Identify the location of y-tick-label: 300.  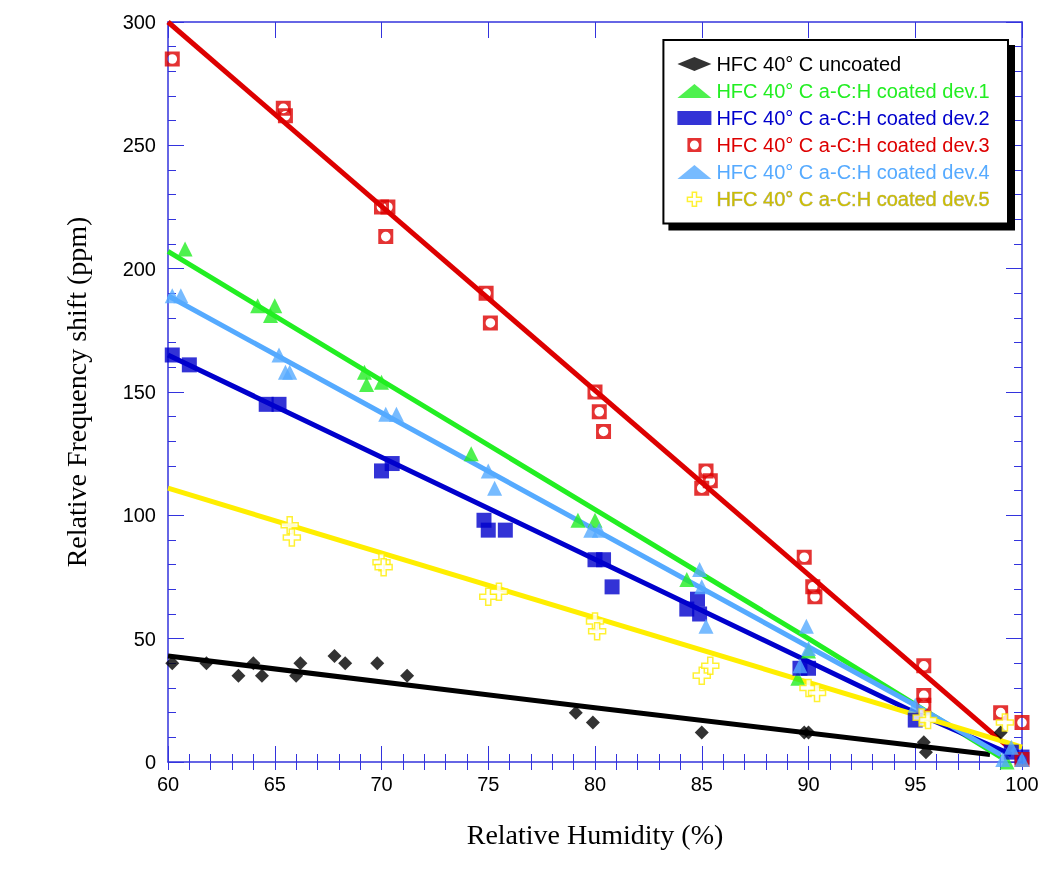
(139, 22).